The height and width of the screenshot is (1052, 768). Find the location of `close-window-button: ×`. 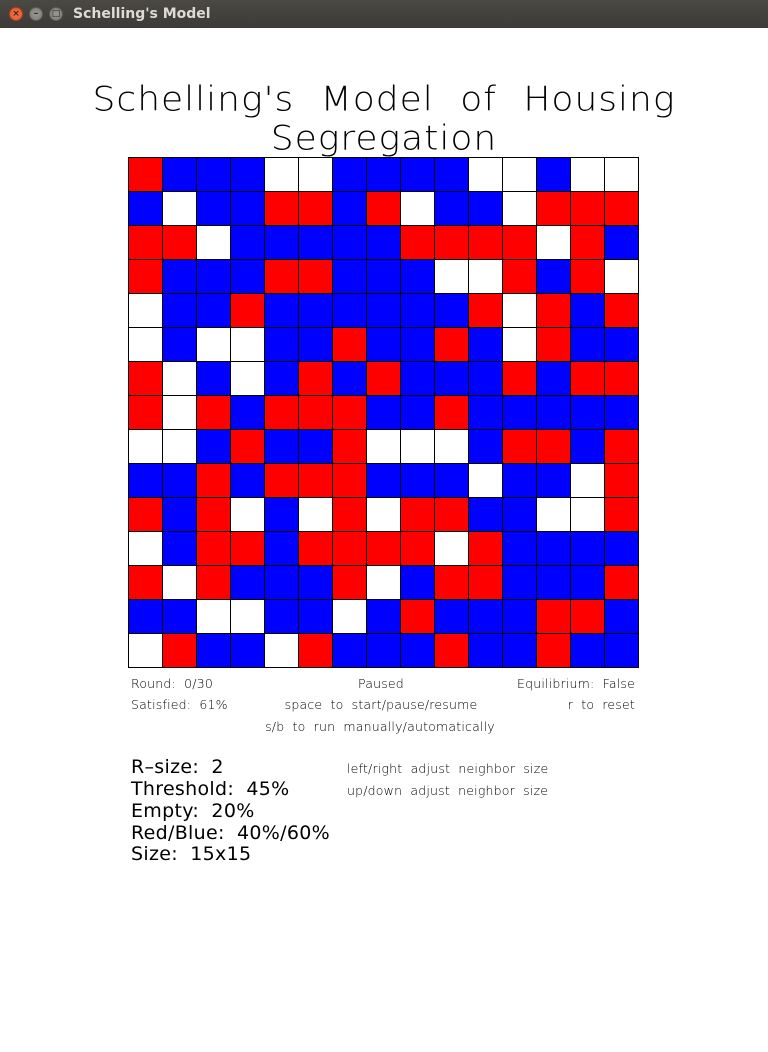

close-window-button: × is located at coordinates (16, 14).